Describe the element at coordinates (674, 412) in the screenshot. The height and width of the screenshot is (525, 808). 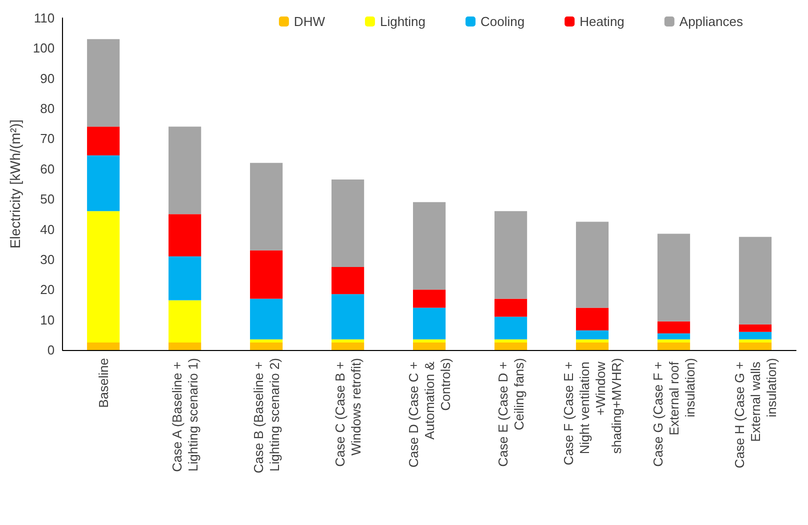
I see `x-tick-label: Case G (Case F + External roof insulation)` at that location.